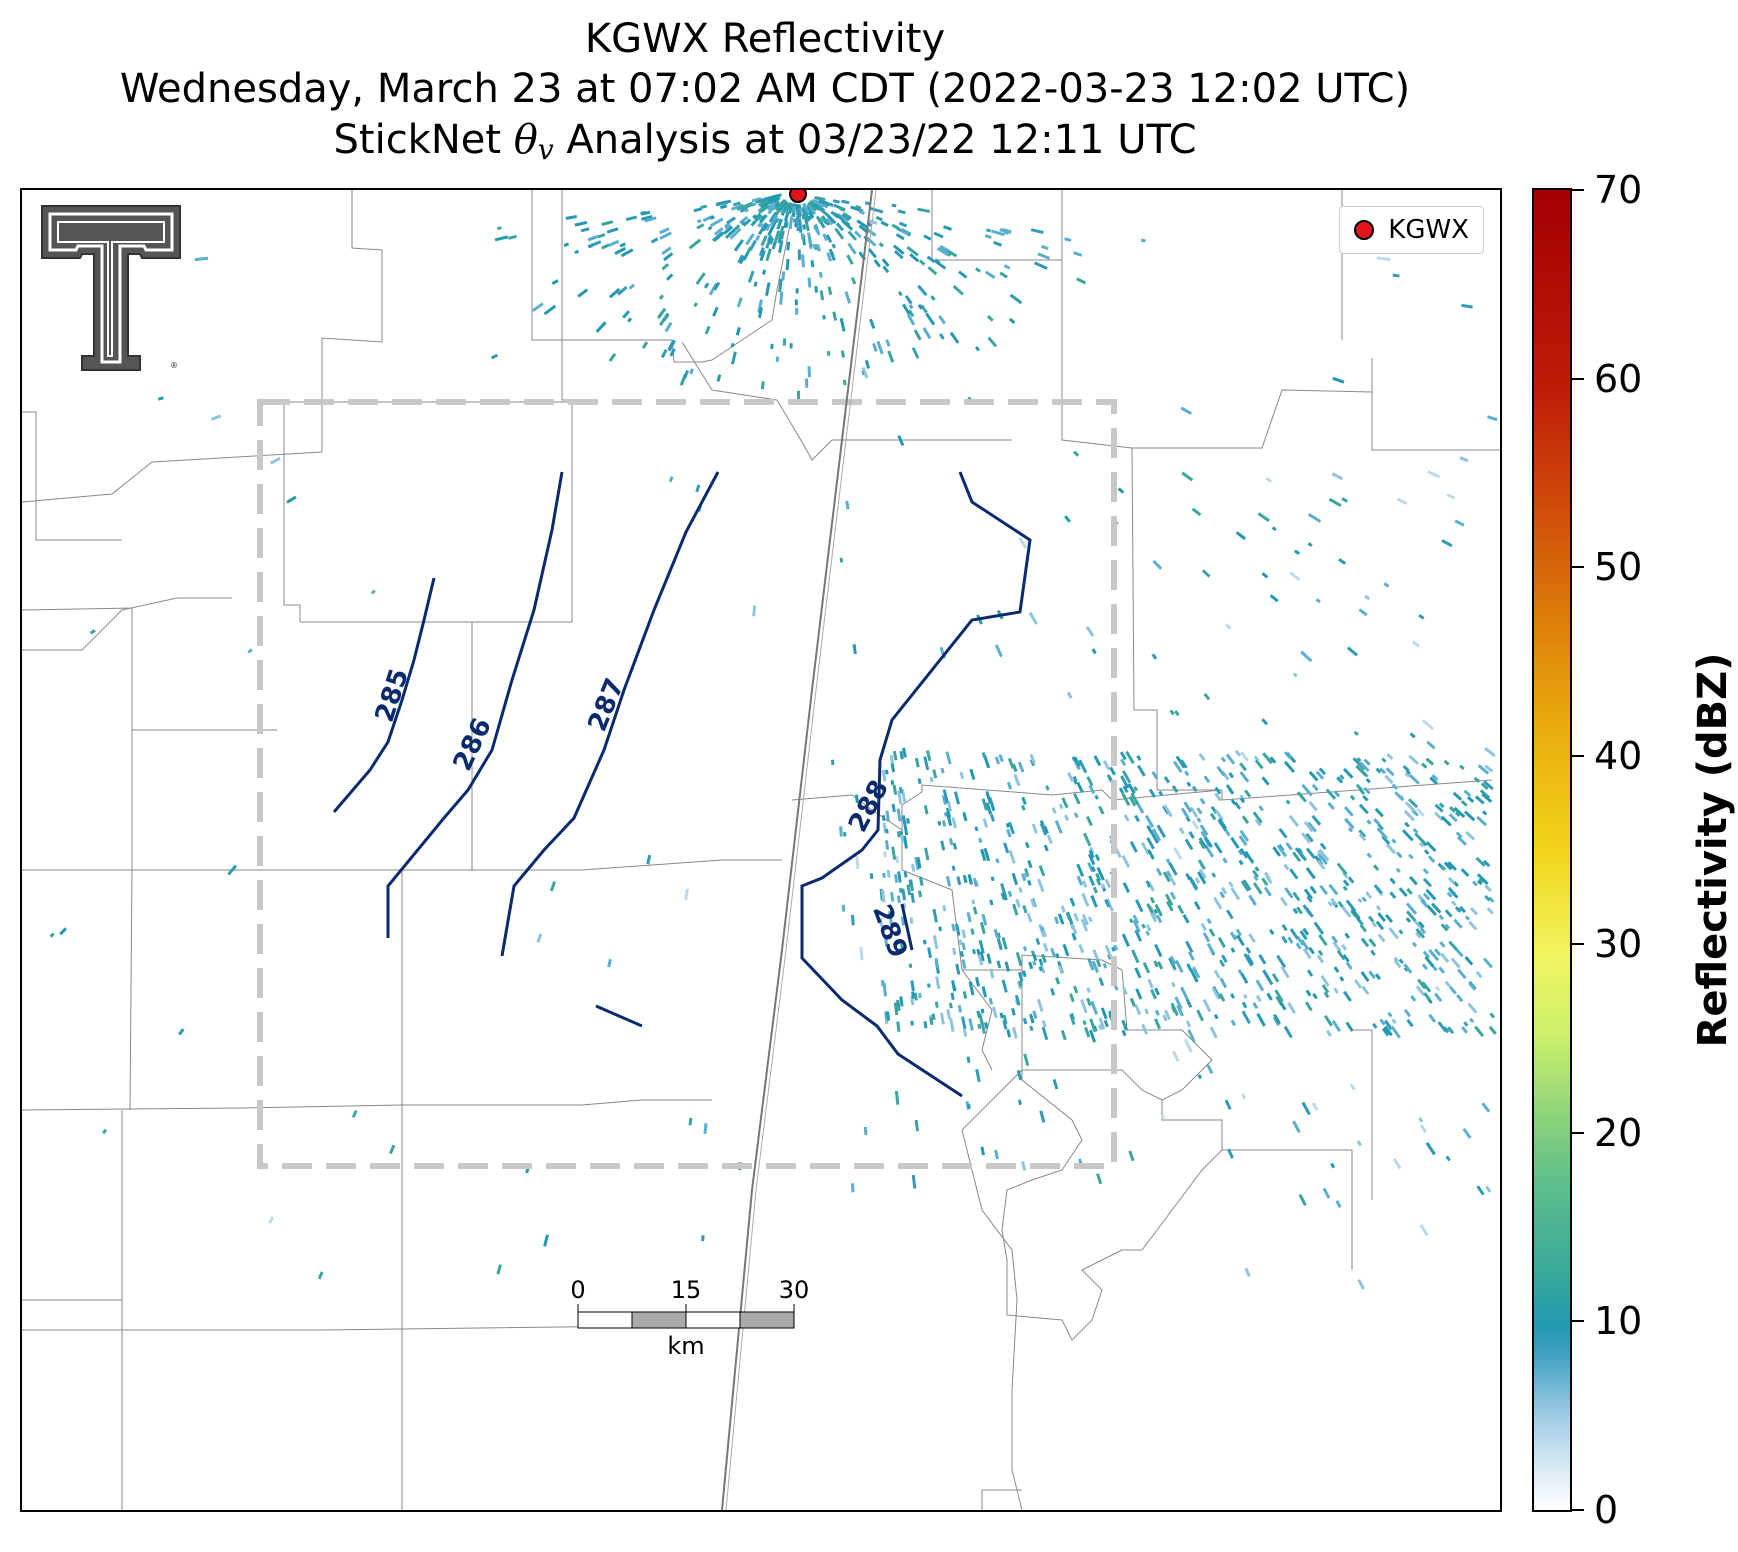 This screenshot has height=1552, width=1738. I want to click on logo-registered-mark: ®, so click(174, 365).